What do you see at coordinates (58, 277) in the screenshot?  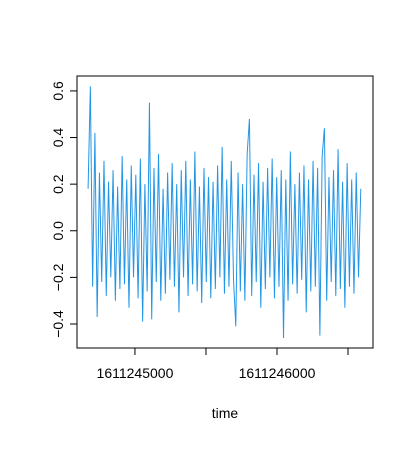 I see `y-tick-label: −0.2` at bounding box center [58, 277].